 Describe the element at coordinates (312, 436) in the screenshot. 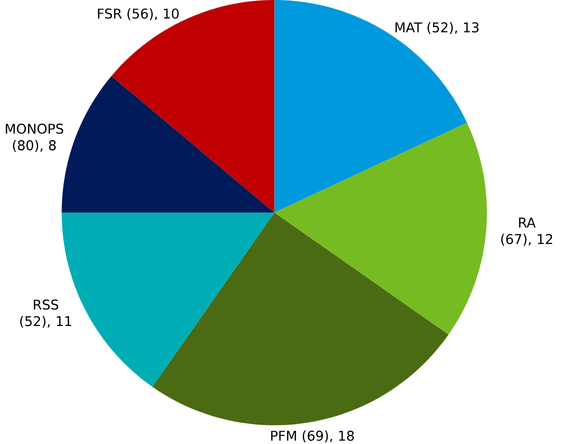

I see `slice-label: PFM (69), 18` at that location.